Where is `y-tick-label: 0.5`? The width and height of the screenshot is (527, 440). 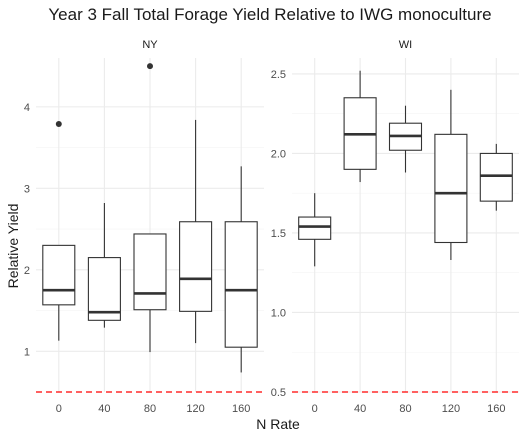 y-tick-label: 0.5 is located at coordinates (278, 393).